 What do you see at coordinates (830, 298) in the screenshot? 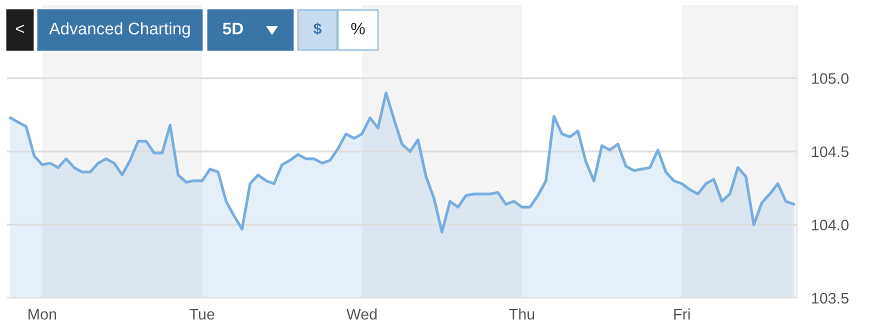
I see `y-tick-label: 103.5` at bounding box center [830, 298].